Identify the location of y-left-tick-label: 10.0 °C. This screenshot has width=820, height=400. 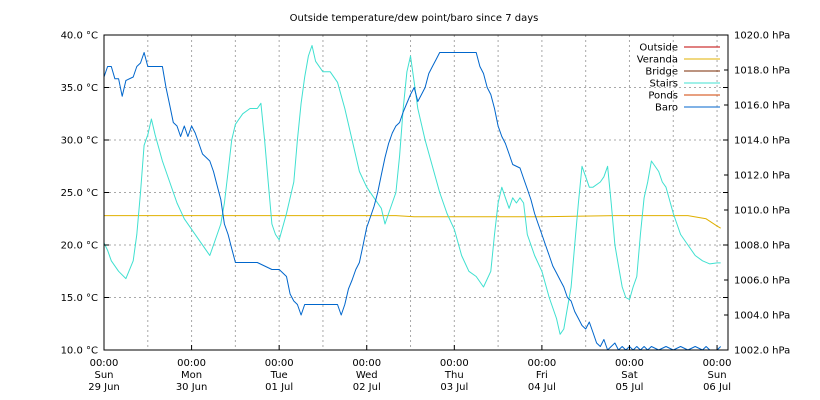
(79, 351).